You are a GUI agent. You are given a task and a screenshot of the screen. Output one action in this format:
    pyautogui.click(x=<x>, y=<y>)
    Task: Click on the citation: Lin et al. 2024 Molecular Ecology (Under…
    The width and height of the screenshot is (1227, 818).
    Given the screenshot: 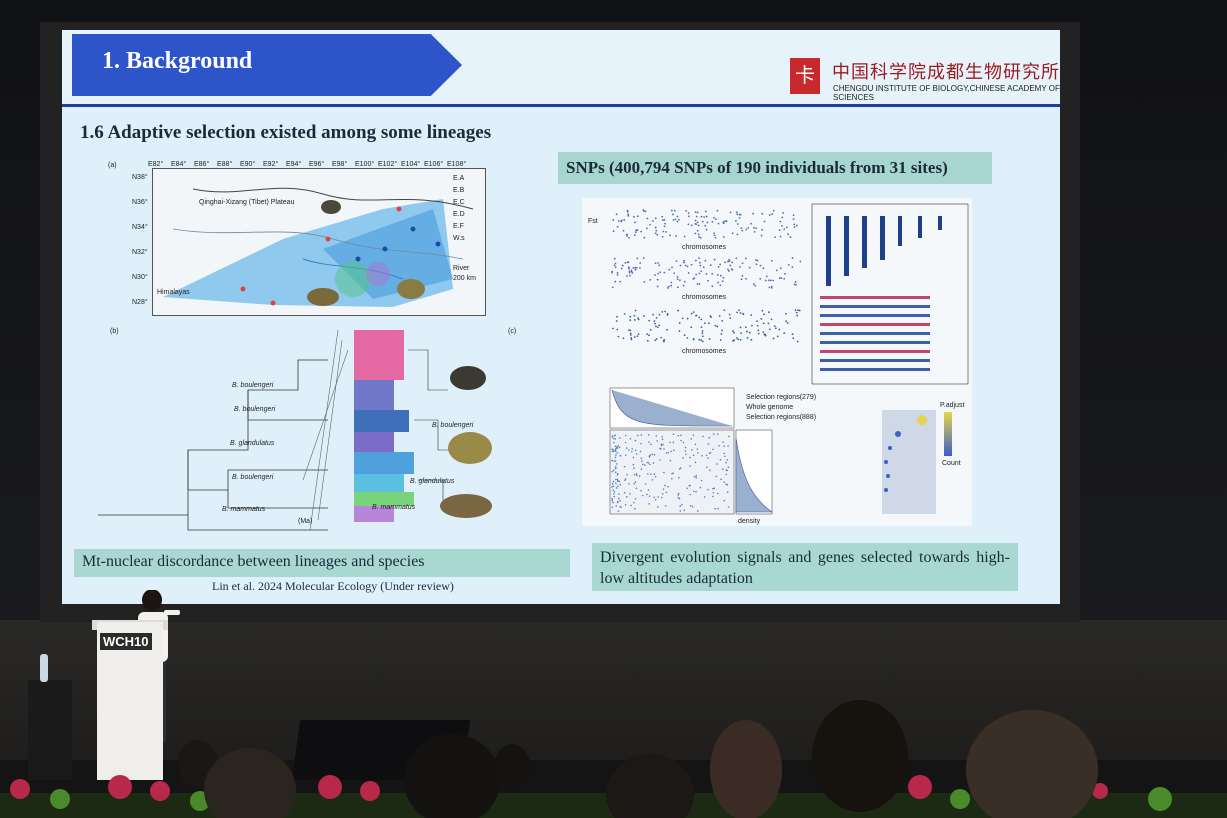 What is the action you would take?
    pyautogui.click(x=333, y=586)
    